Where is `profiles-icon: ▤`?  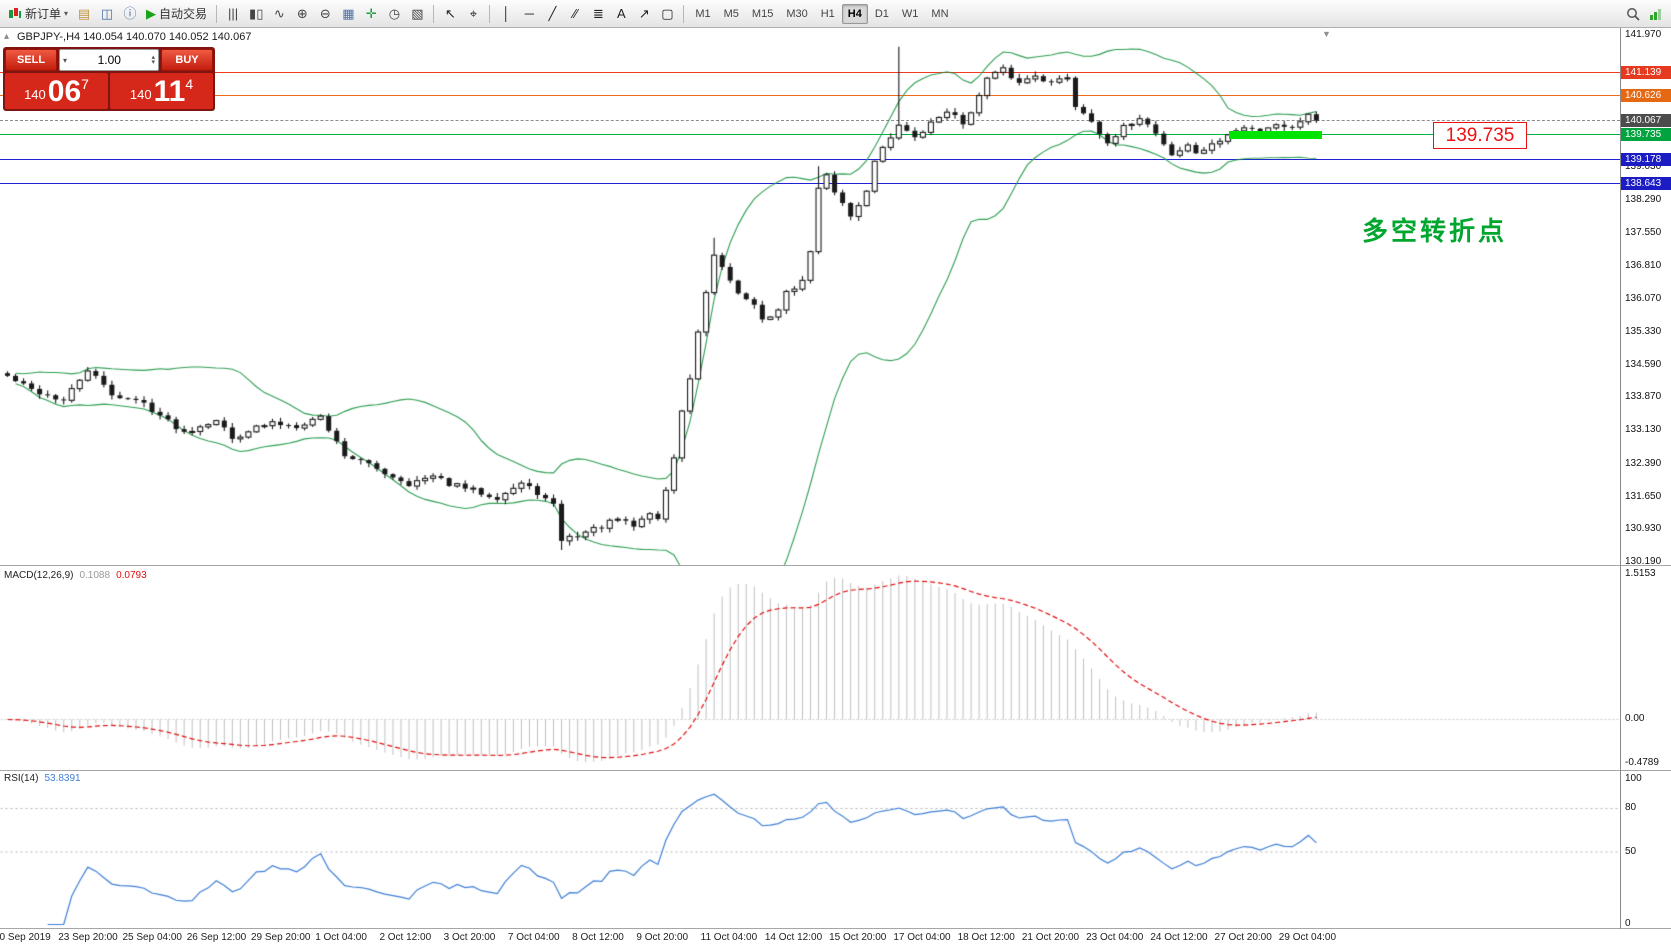
profiles-icon: ▤ is located at coordinates (84, 13).